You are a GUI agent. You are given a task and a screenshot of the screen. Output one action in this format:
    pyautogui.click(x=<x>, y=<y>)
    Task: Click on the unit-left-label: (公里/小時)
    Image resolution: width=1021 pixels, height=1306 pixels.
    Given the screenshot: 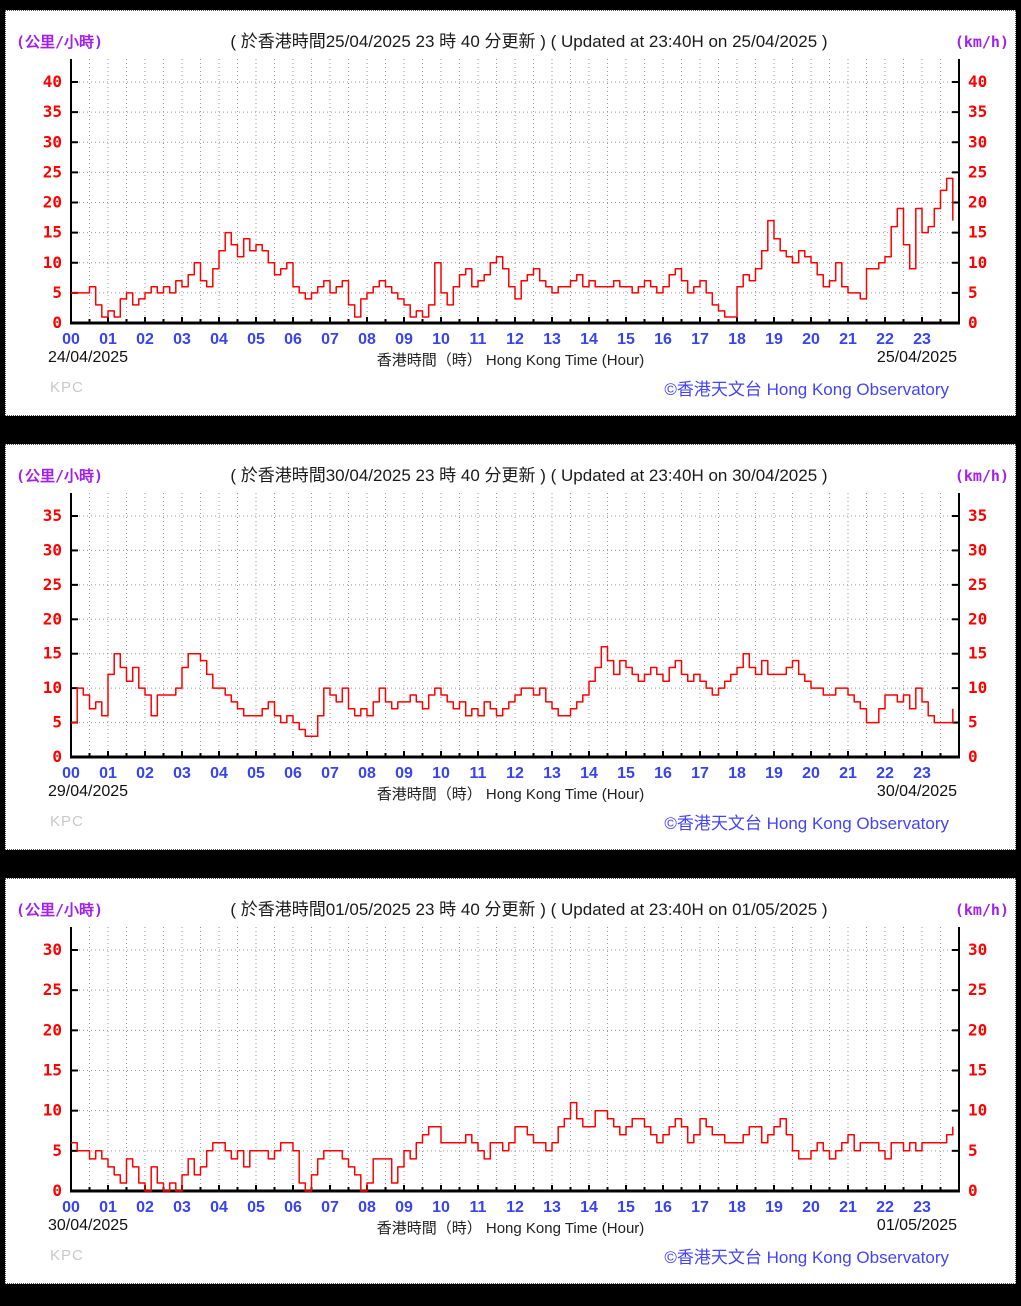 What is the action you would take?
    pyautogui.click(x=60, y=910)
    